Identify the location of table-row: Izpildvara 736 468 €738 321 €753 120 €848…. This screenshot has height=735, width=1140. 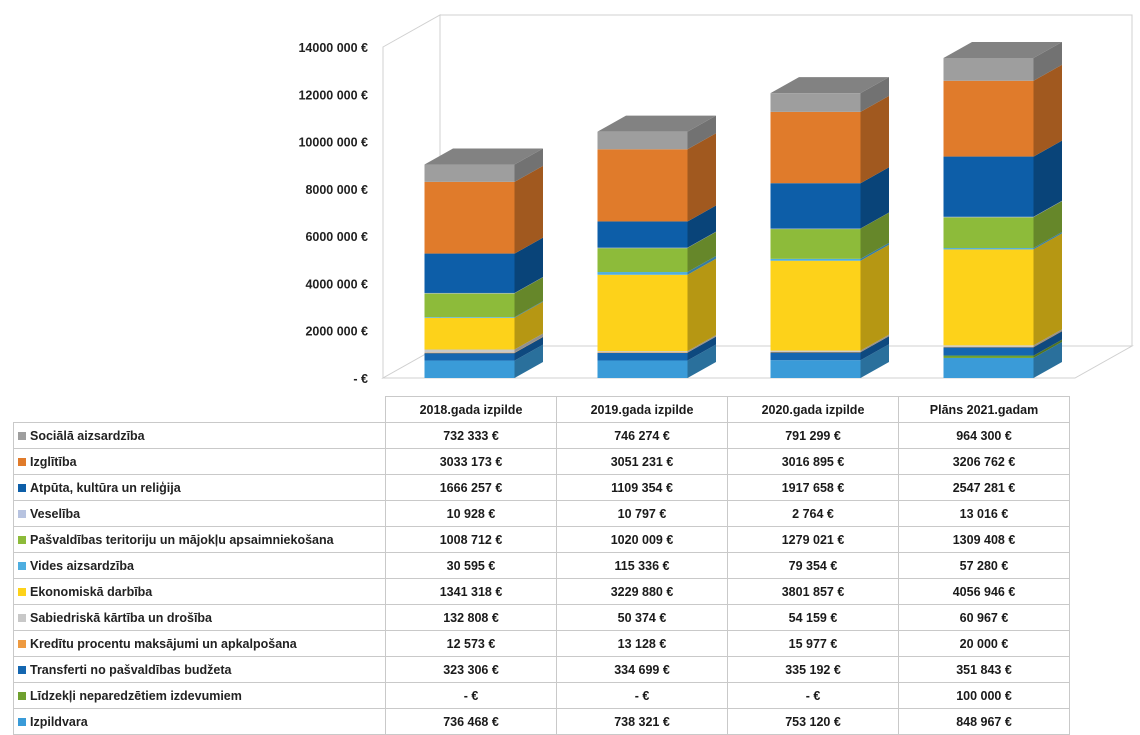
(541, 721).